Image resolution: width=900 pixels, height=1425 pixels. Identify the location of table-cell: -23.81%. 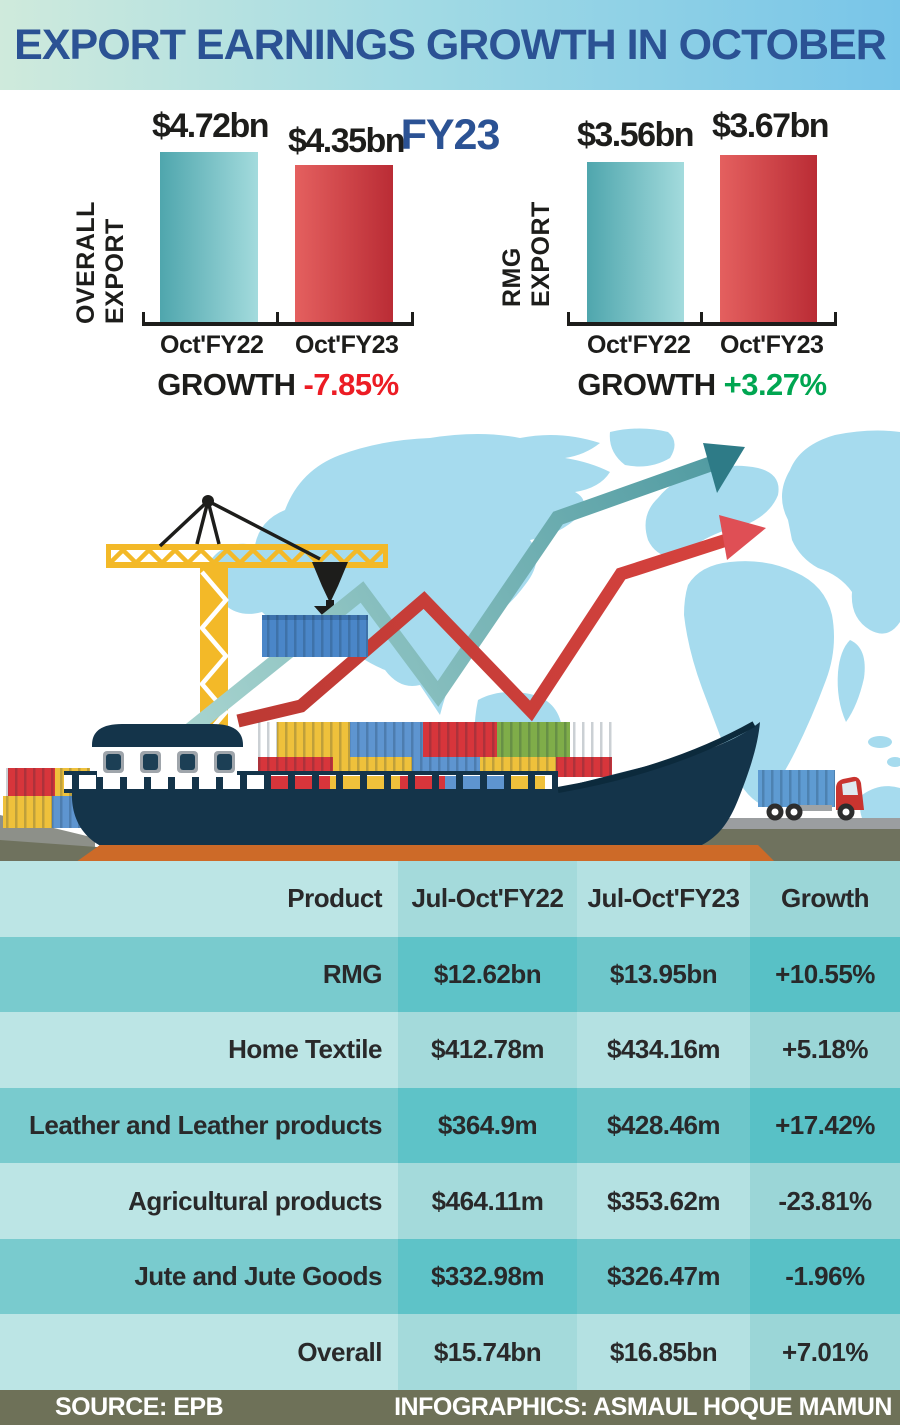
(825, 1201).